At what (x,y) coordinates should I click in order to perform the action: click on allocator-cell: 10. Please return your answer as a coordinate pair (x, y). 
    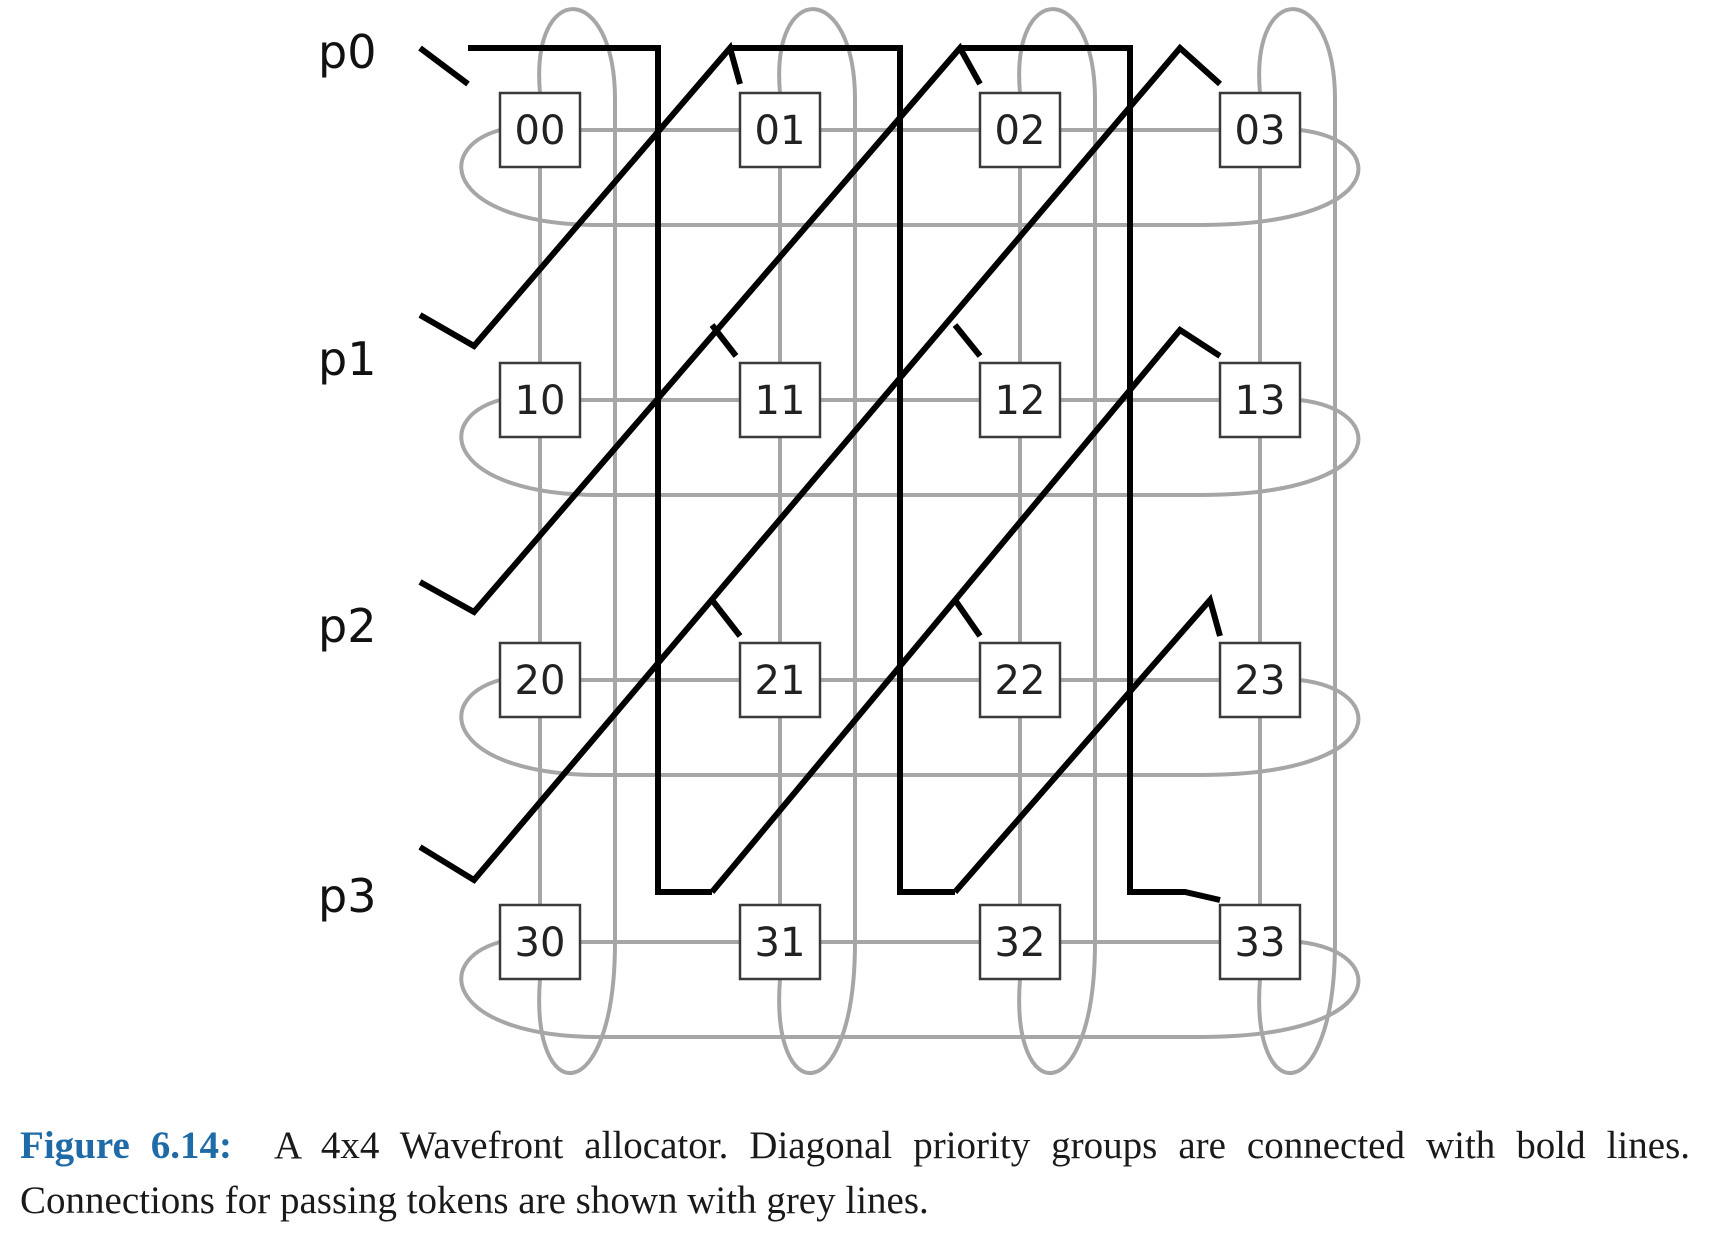
    Looking at the image, I should click on (540, 400).